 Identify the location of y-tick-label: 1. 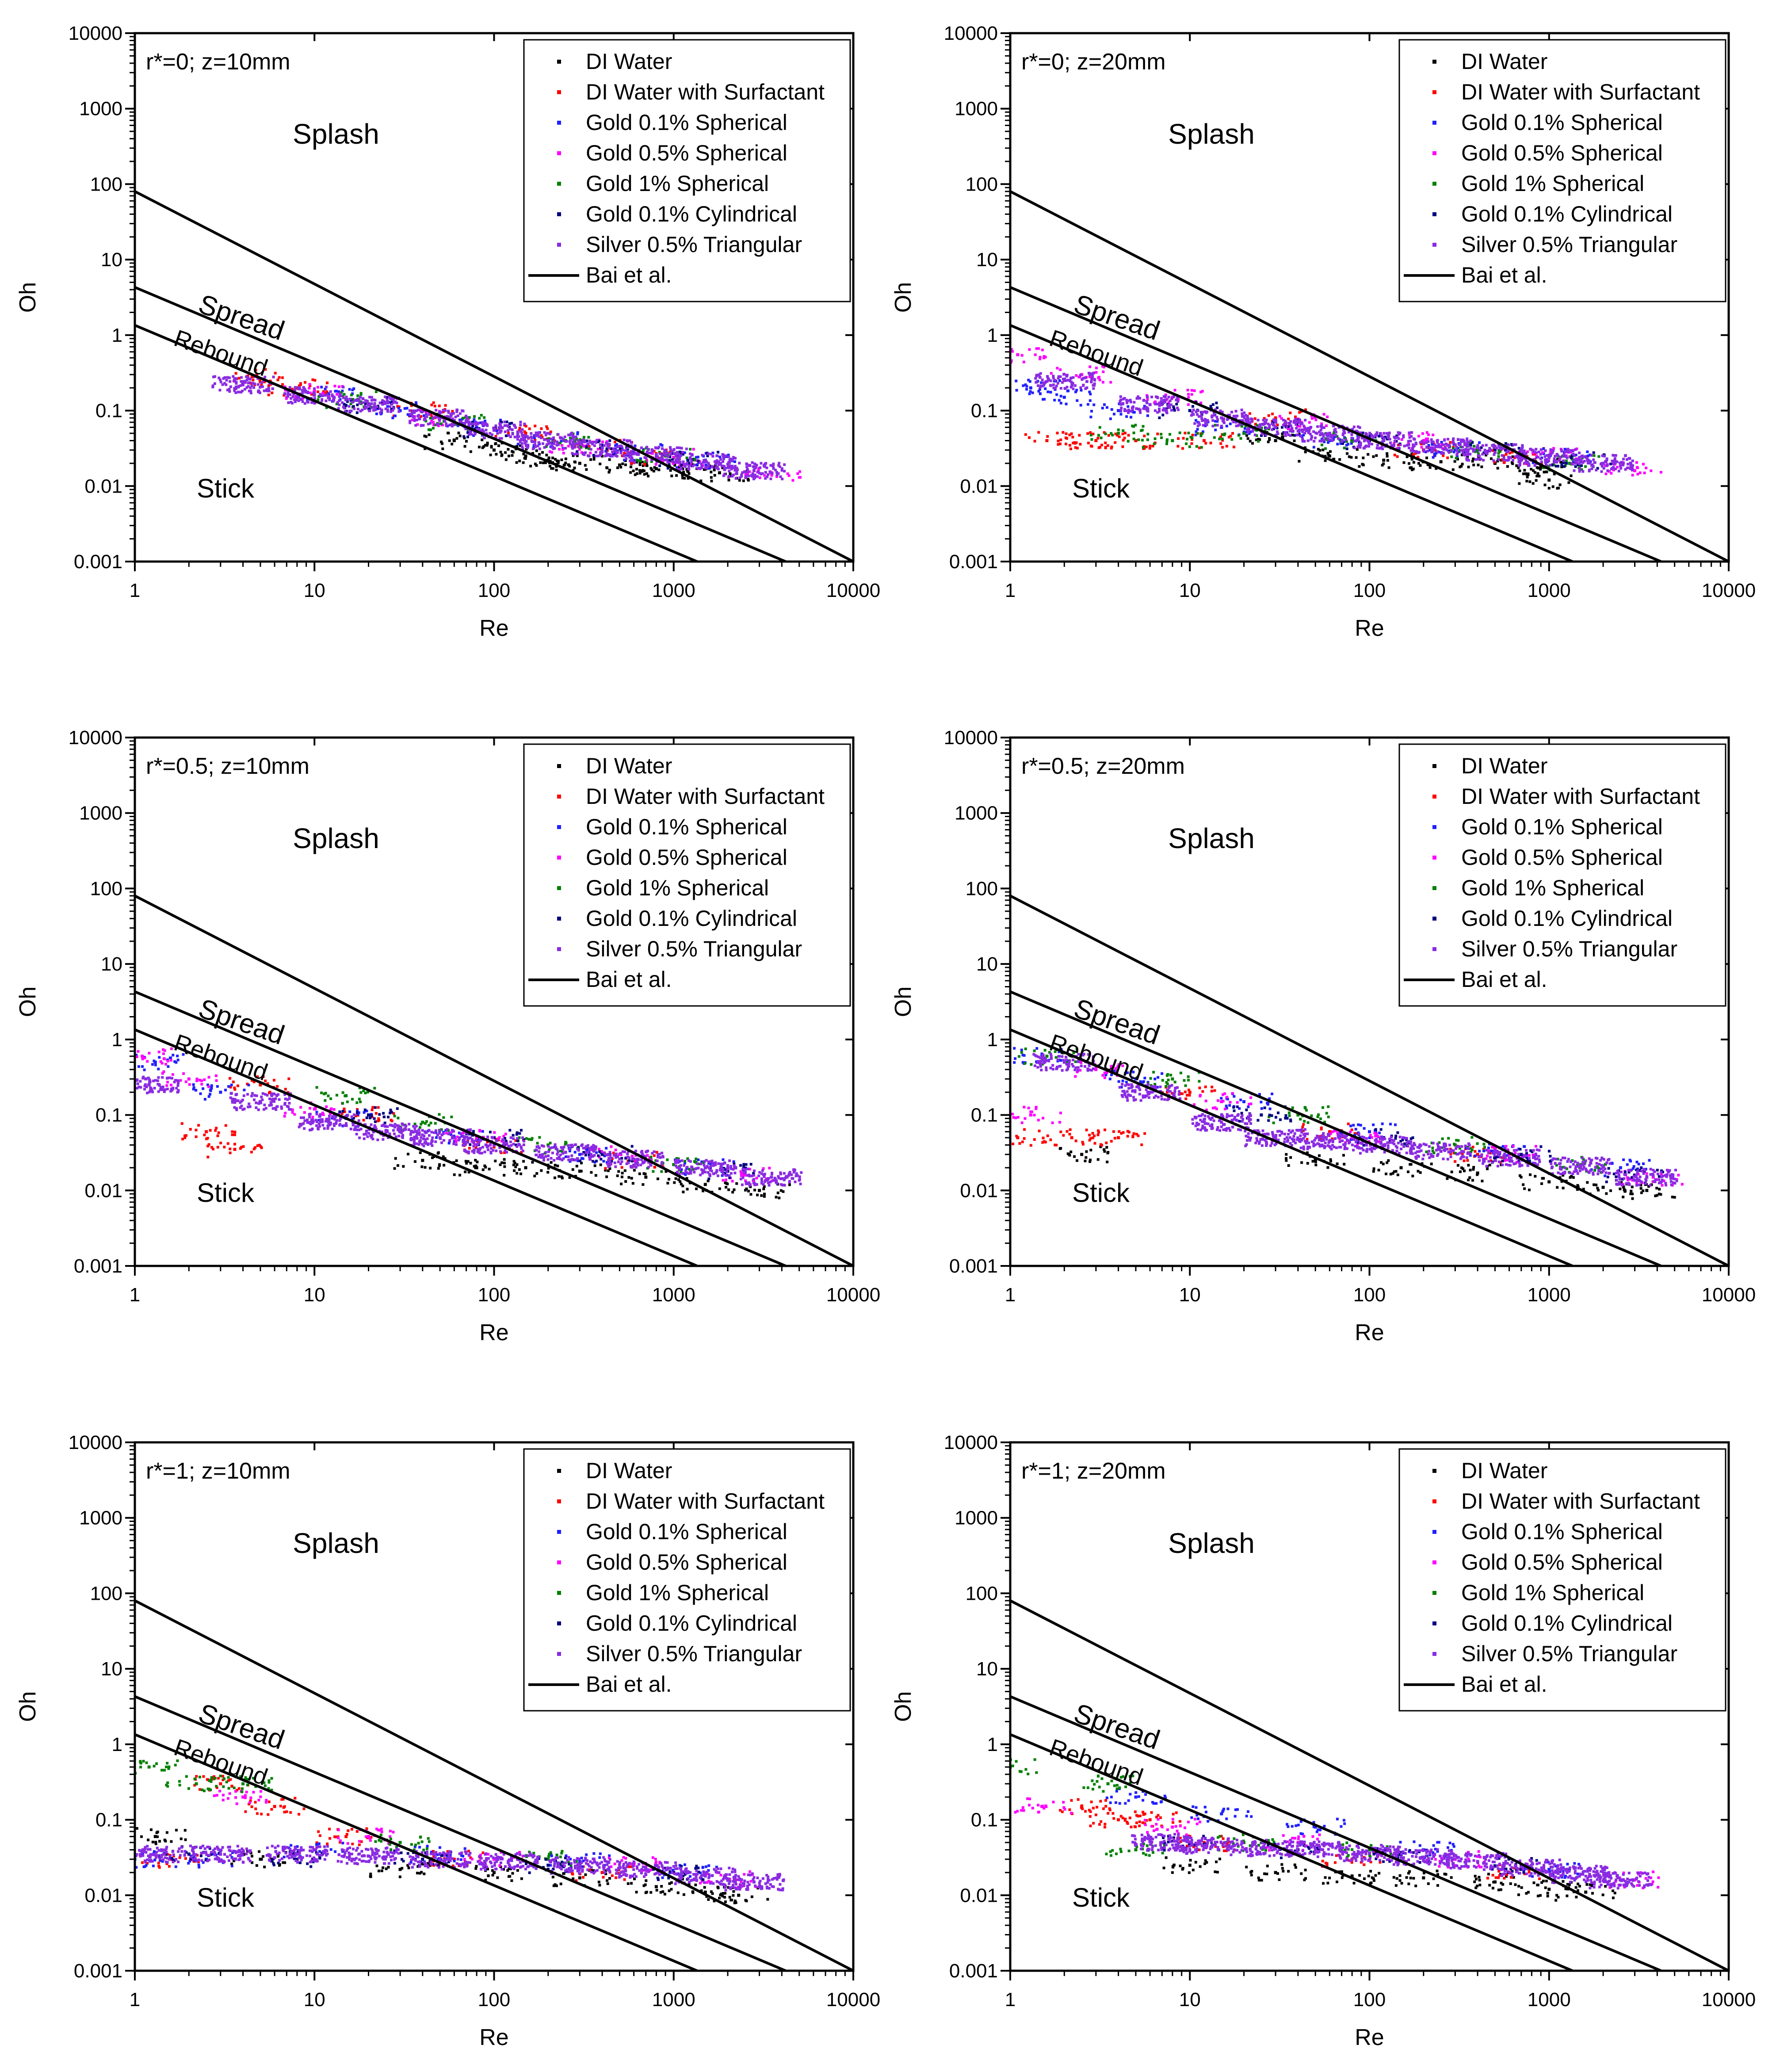
(117, 336).